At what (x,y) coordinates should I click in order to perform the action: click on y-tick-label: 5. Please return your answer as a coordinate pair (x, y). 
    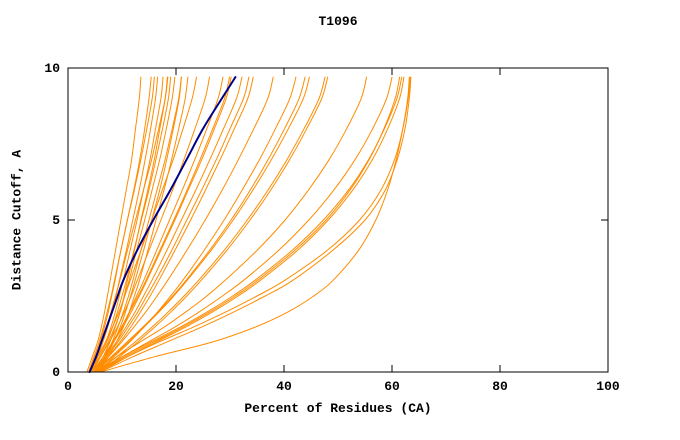
    Looking at the image, I should click on (56, 220).